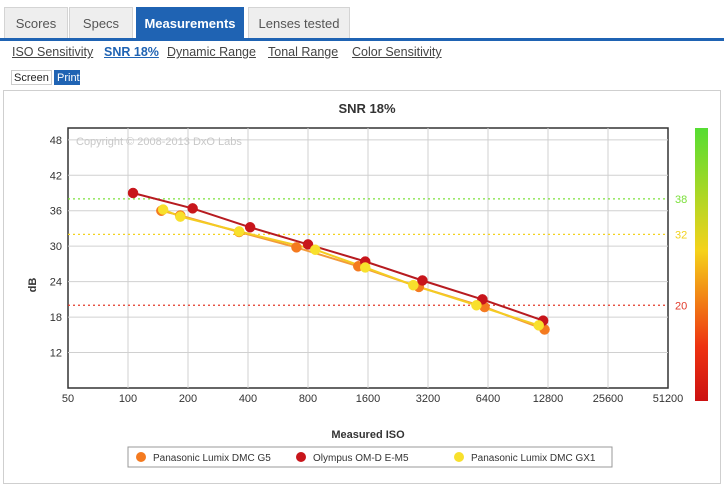 This screenshot has height=488, width=724. Describe the element at coordinates (681, 200) in the screenshot. I see `reference-line-label: 38` at that location.